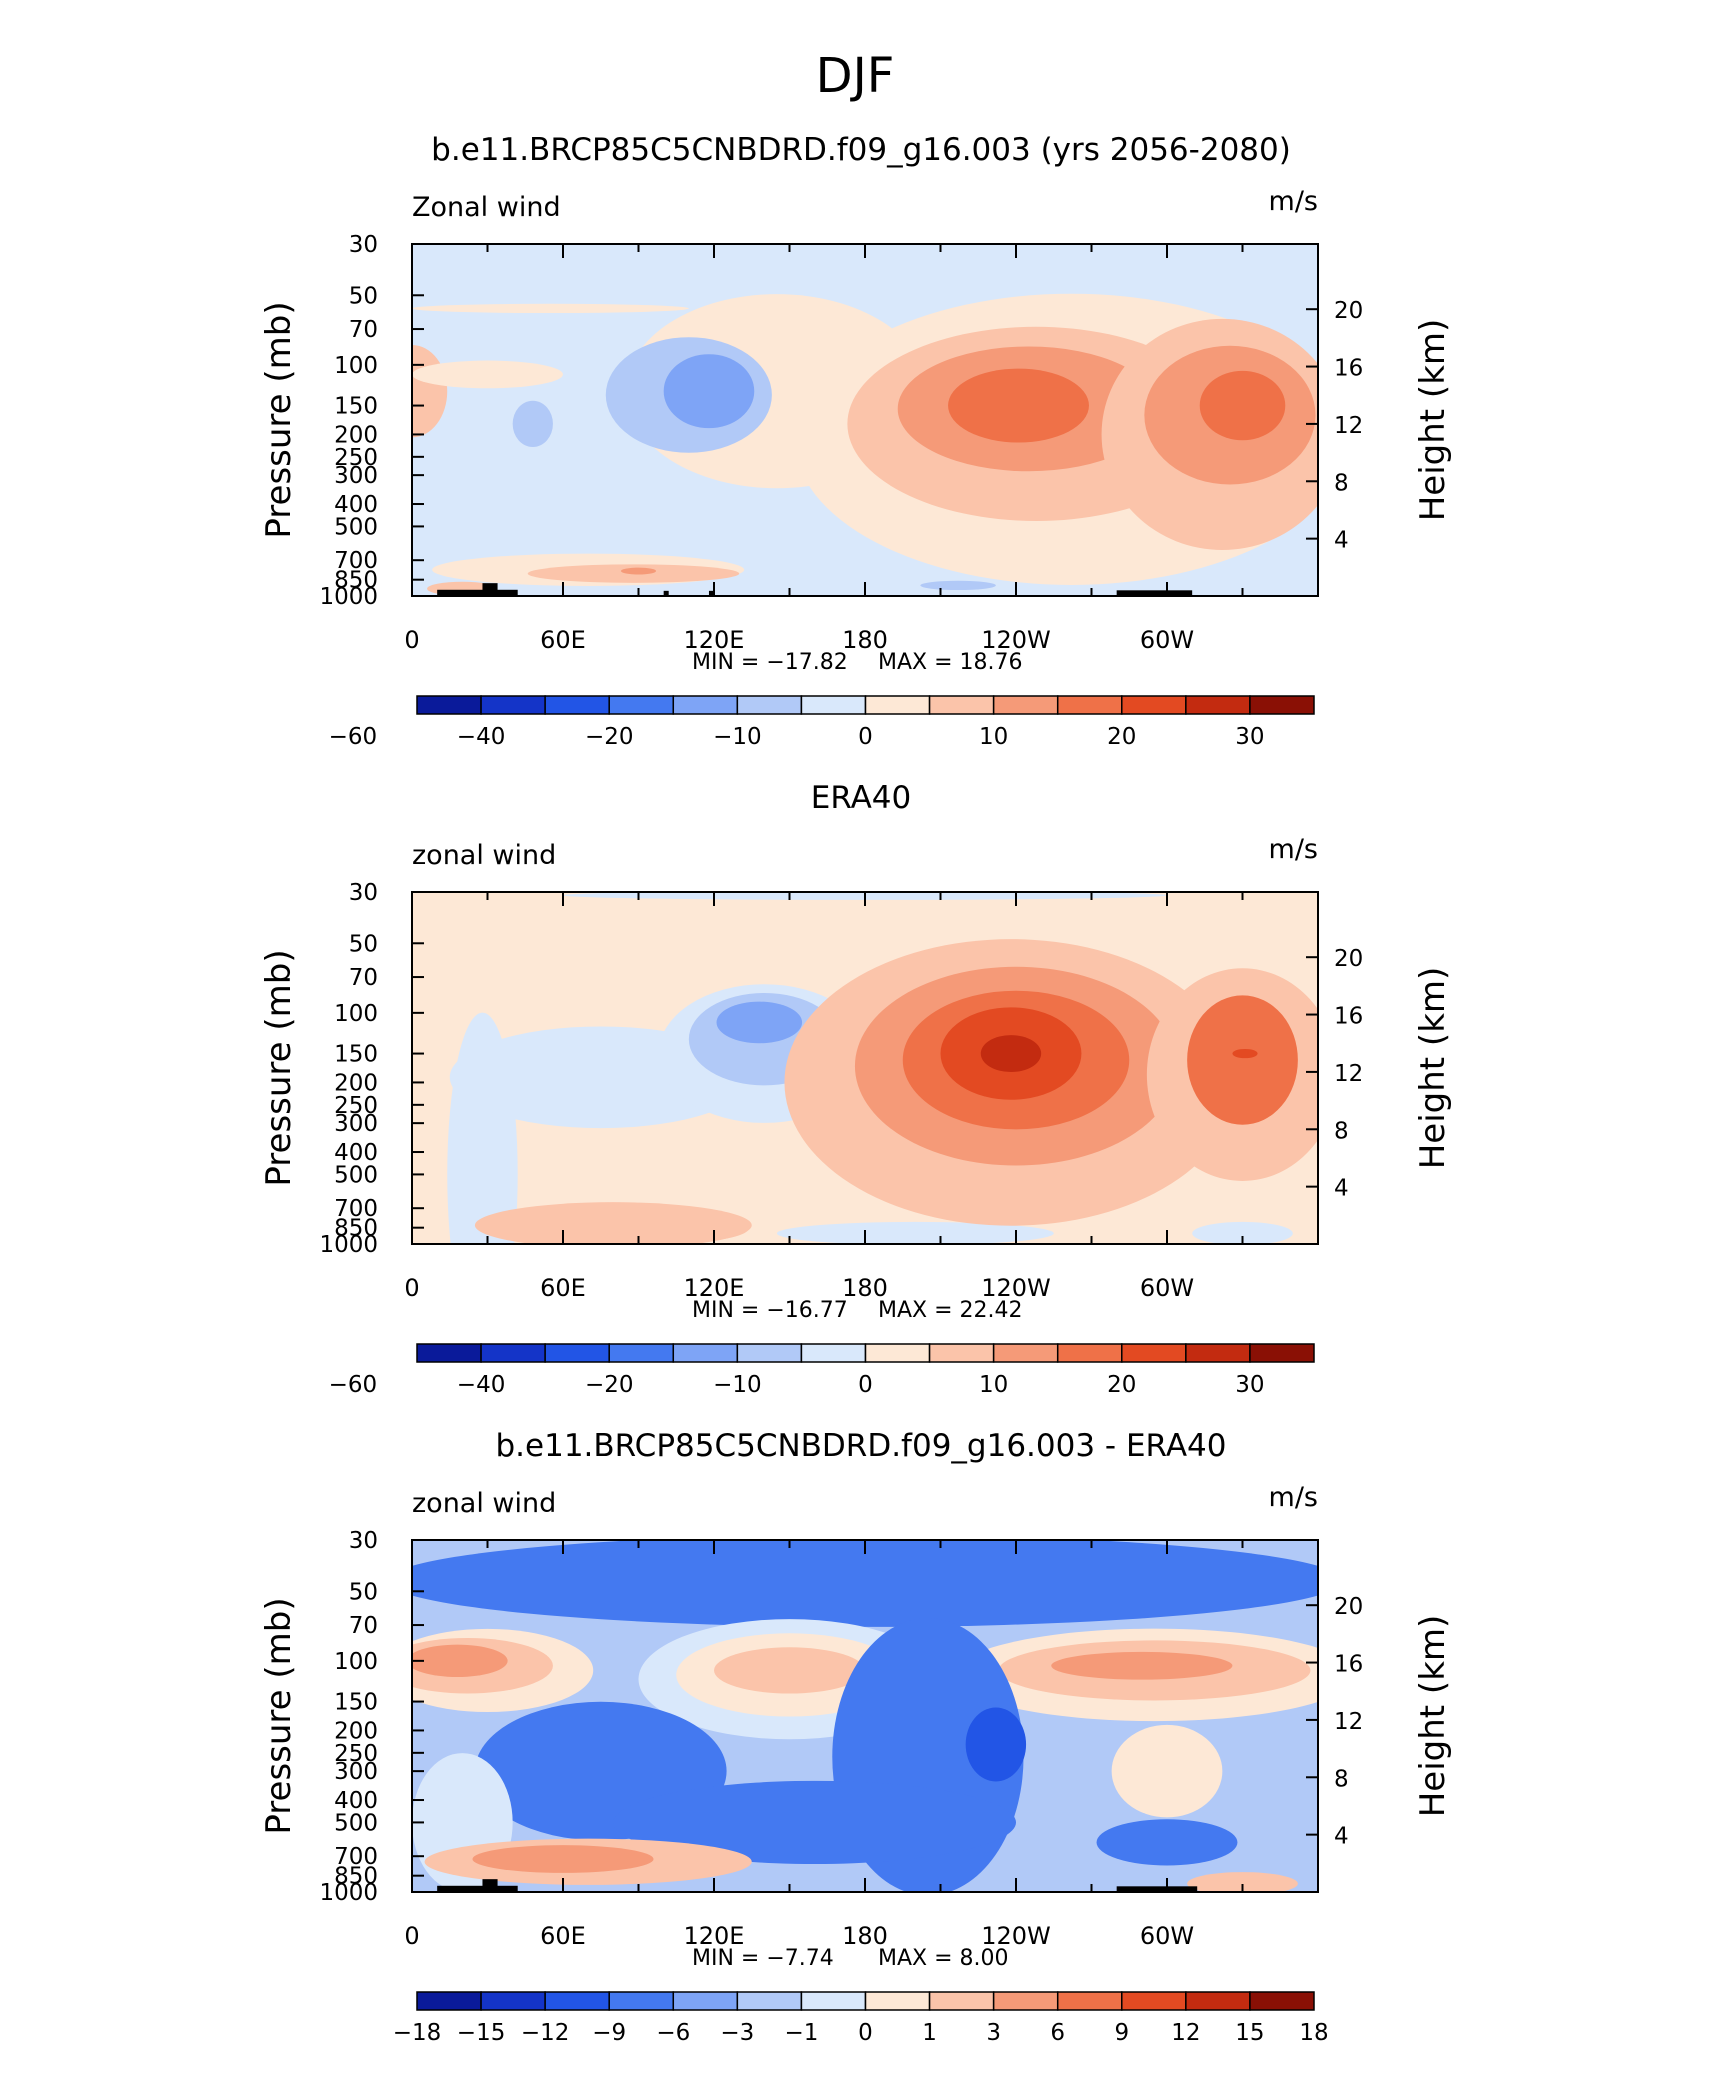 The image size is (1710, 2074). Describe the element at coordinates (356, 476) in the screenshot. I see `y-tick-label: 300` at that location.